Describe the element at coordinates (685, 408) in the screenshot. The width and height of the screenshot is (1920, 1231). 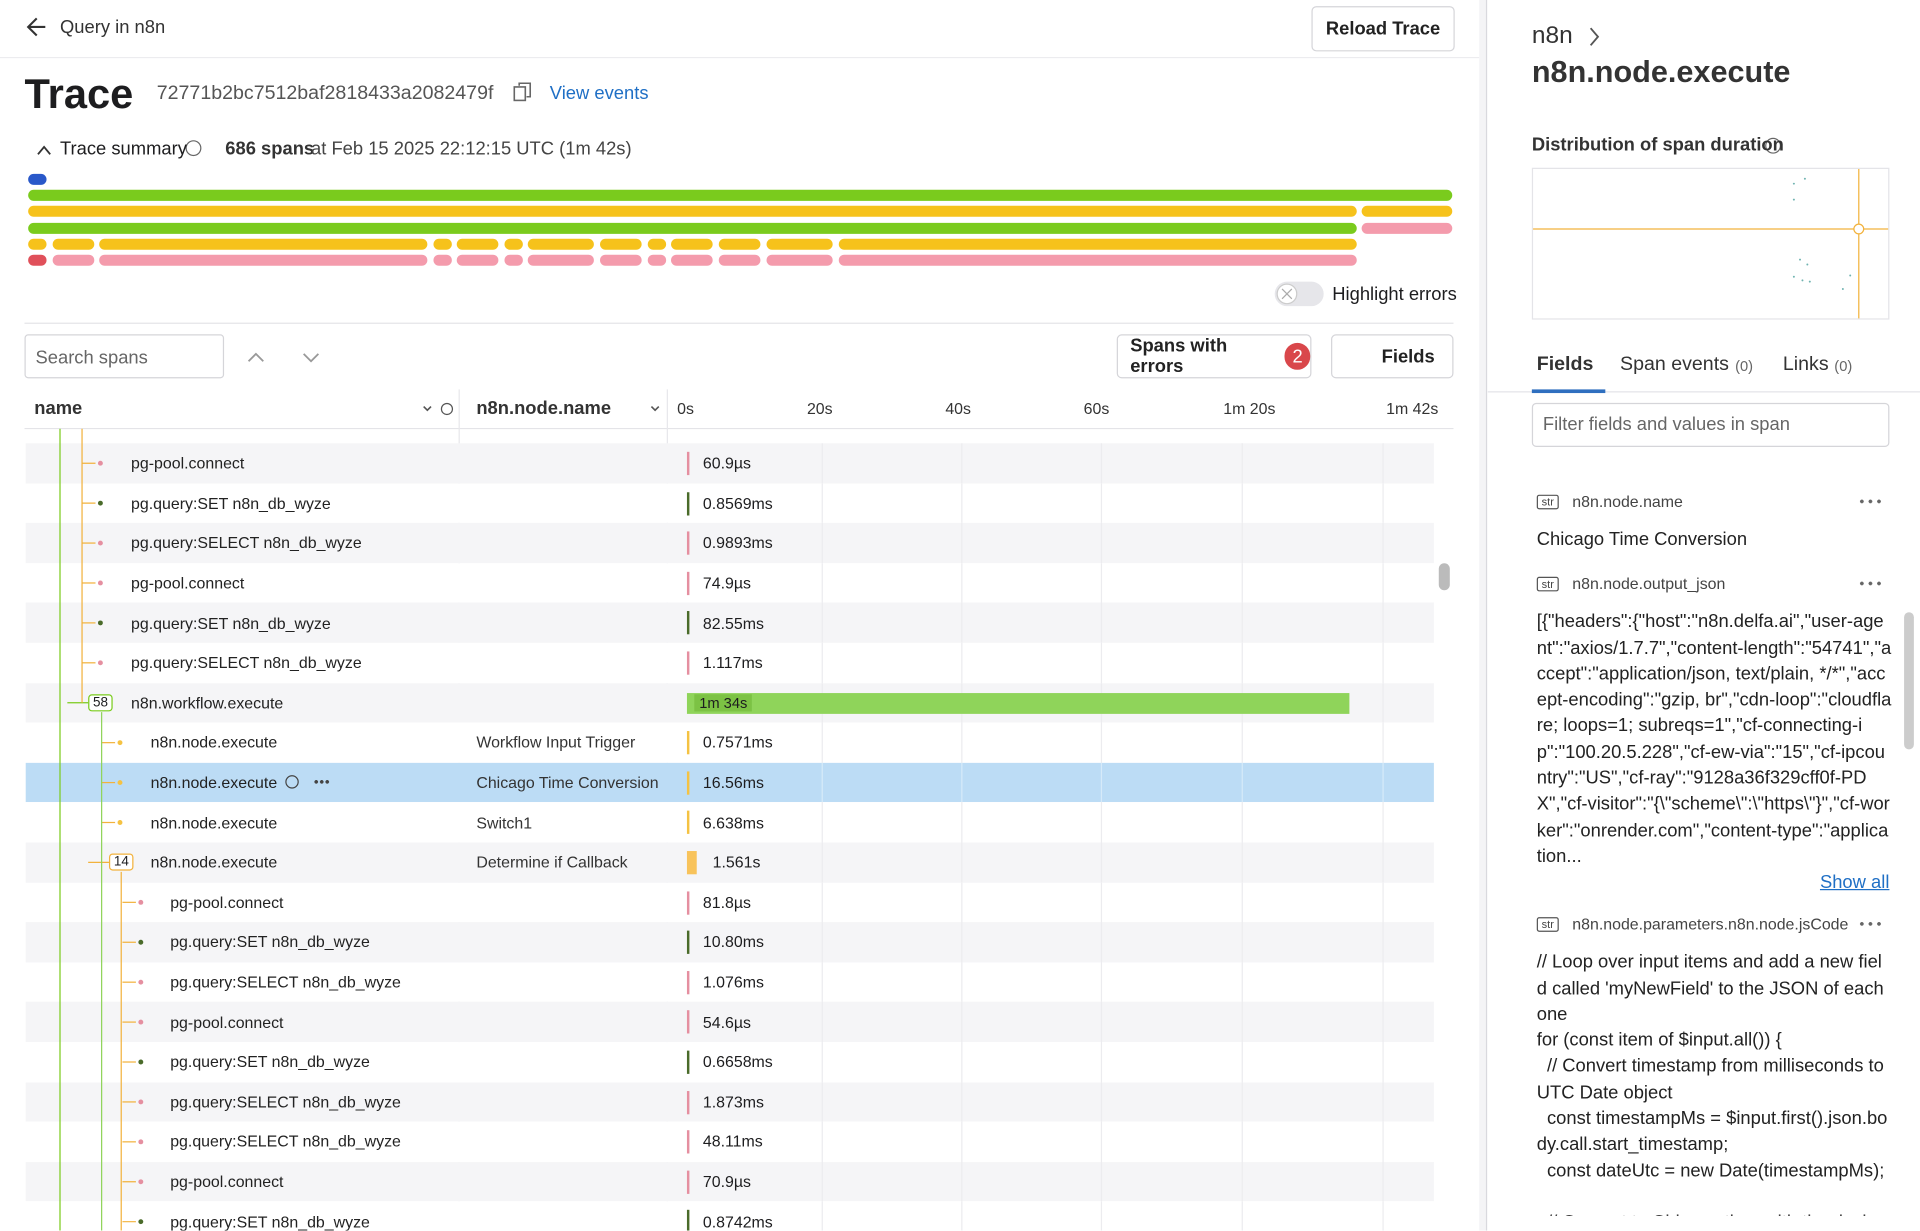
I see `time-tick: 0s` at that location.